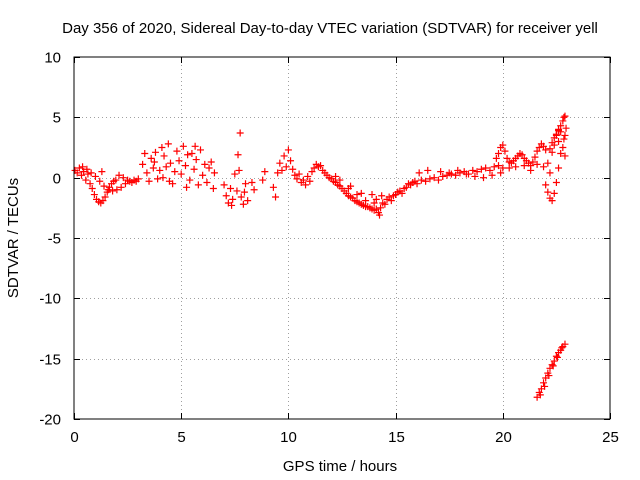 This screenshot has height=480, width=640. I want to click on y-tick-label: -20, so click(50, 420).